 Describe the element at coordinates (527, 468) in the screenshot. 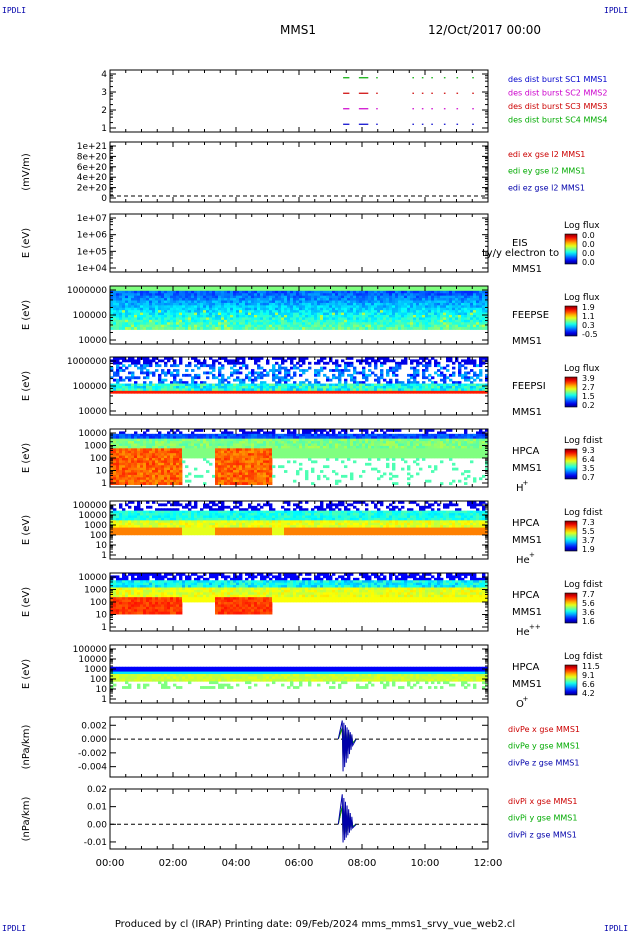

I see `spacecraft-label-5: MMS1` at that location.